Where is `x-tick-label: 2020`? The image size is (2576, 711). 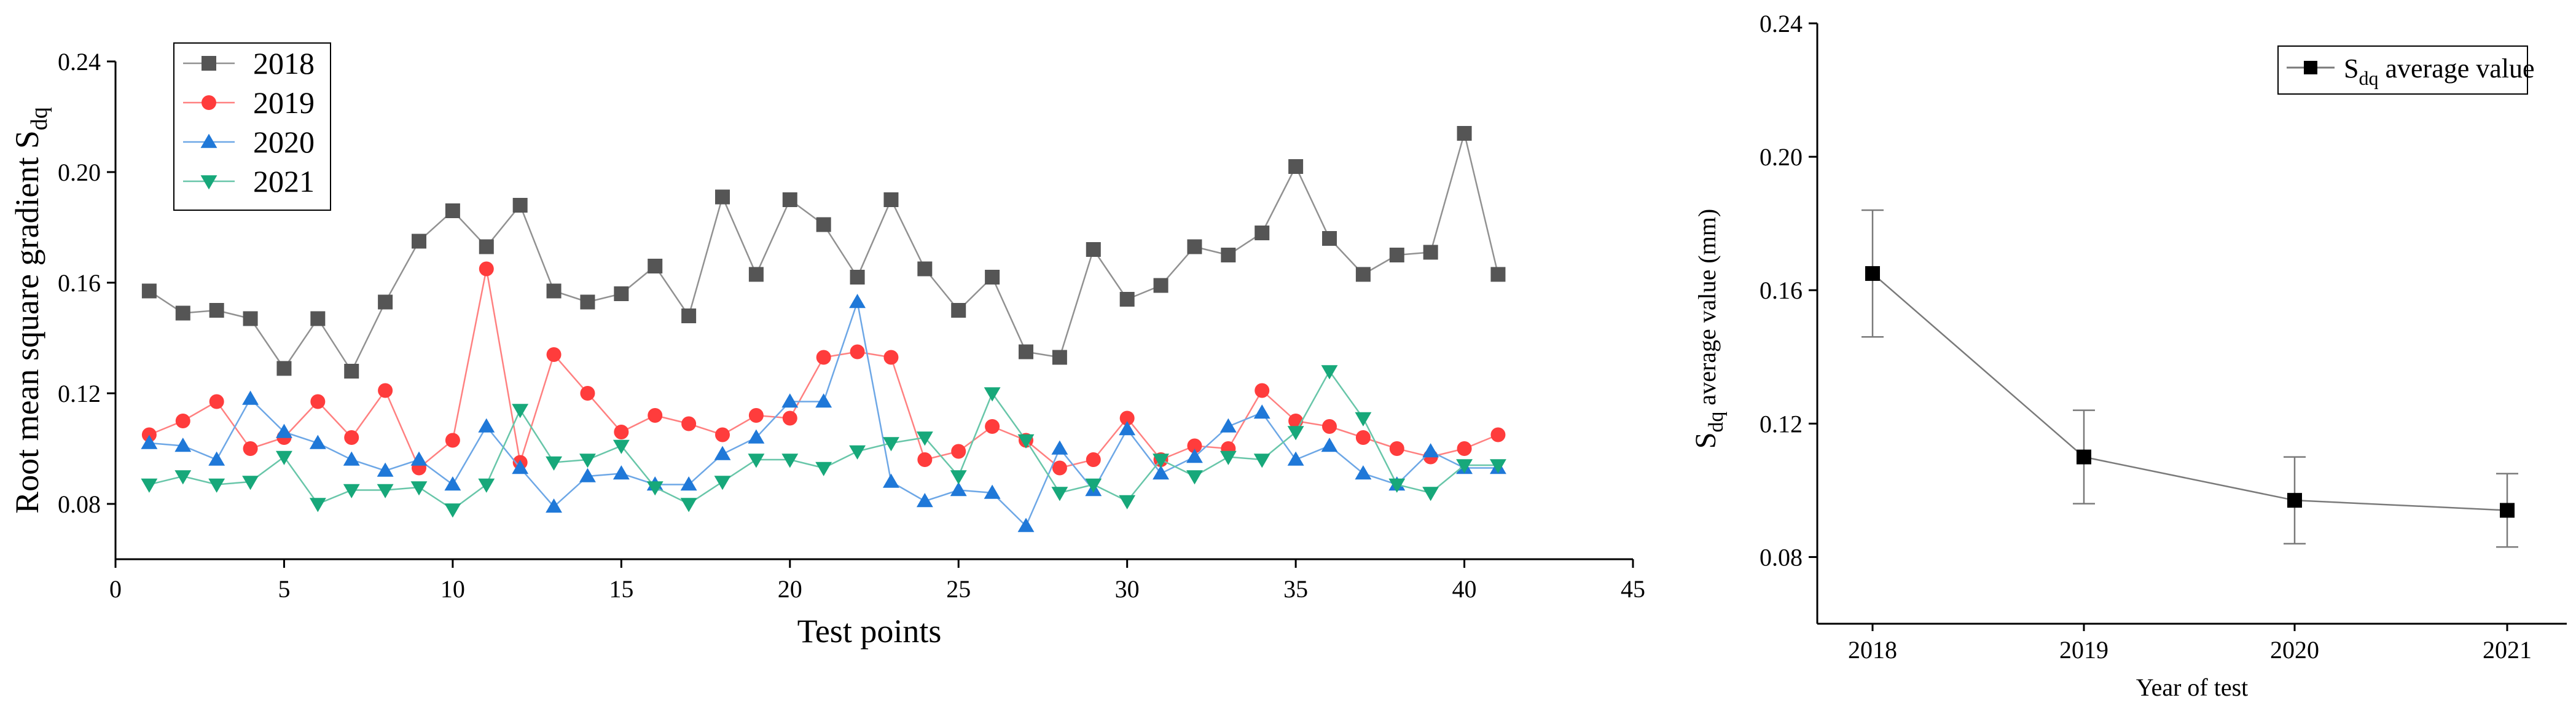 x-tick-label: 2020 is located at coordinates (2294, 650).